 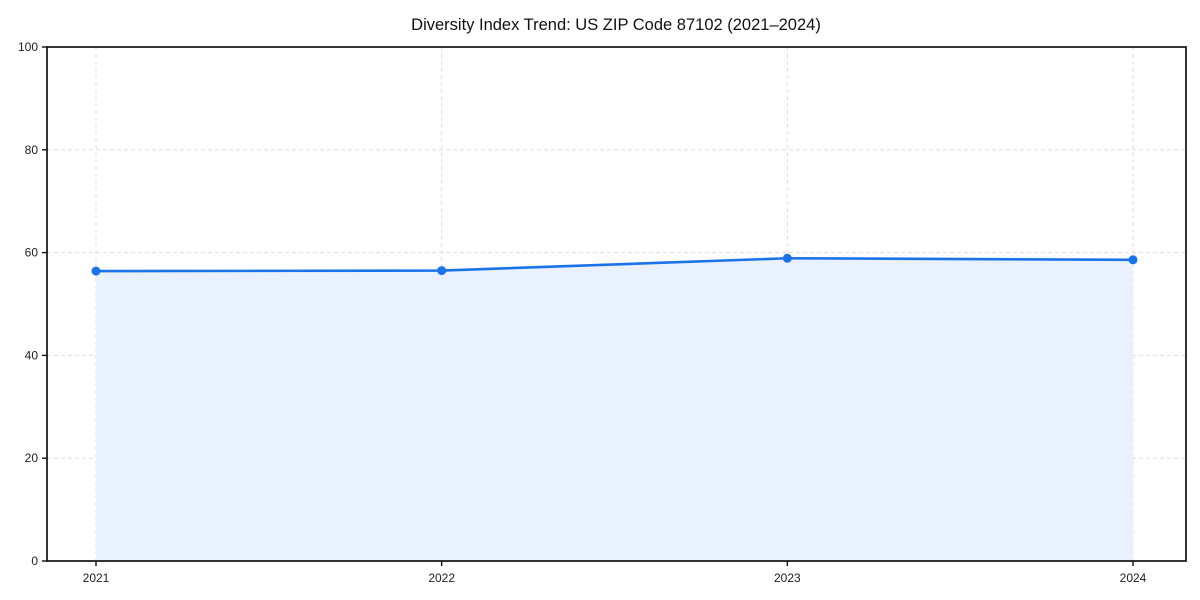 What do you see at coordinates (441, 578) in the screenshot?
I see `x-tick-label-2022: 2022` at bounding box center [441, 578].